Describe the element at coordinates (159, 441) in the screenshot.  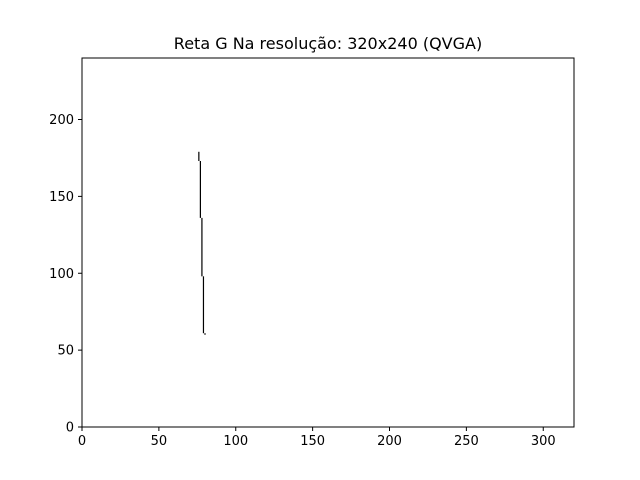
I see `x-tick-label: 50` at that location.